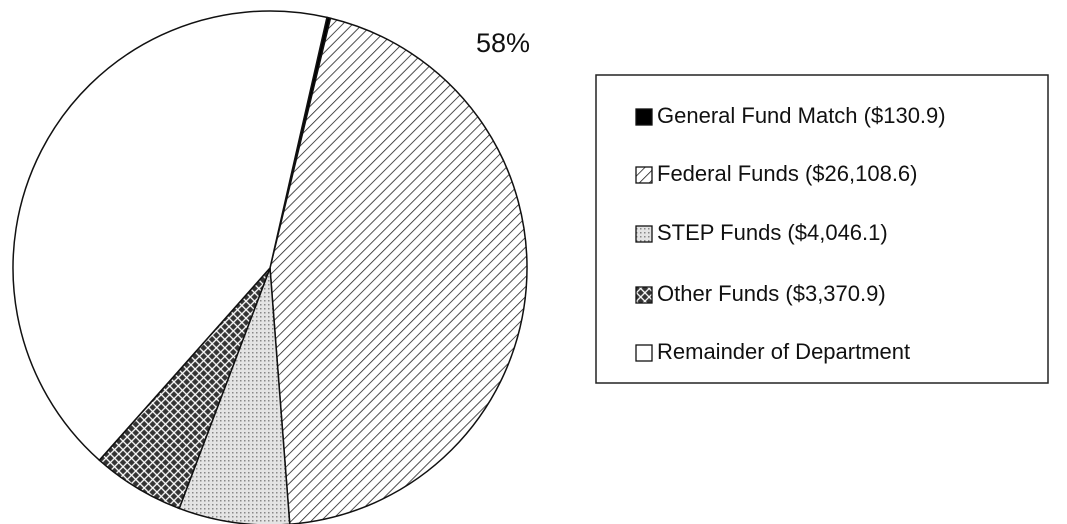 The width and height of the screenshot is (1067, 524). Describe the element at coordinates (772, 232) in the screenshot. I see `legend-label: STEP Funds ($4,046.1)` at that location.